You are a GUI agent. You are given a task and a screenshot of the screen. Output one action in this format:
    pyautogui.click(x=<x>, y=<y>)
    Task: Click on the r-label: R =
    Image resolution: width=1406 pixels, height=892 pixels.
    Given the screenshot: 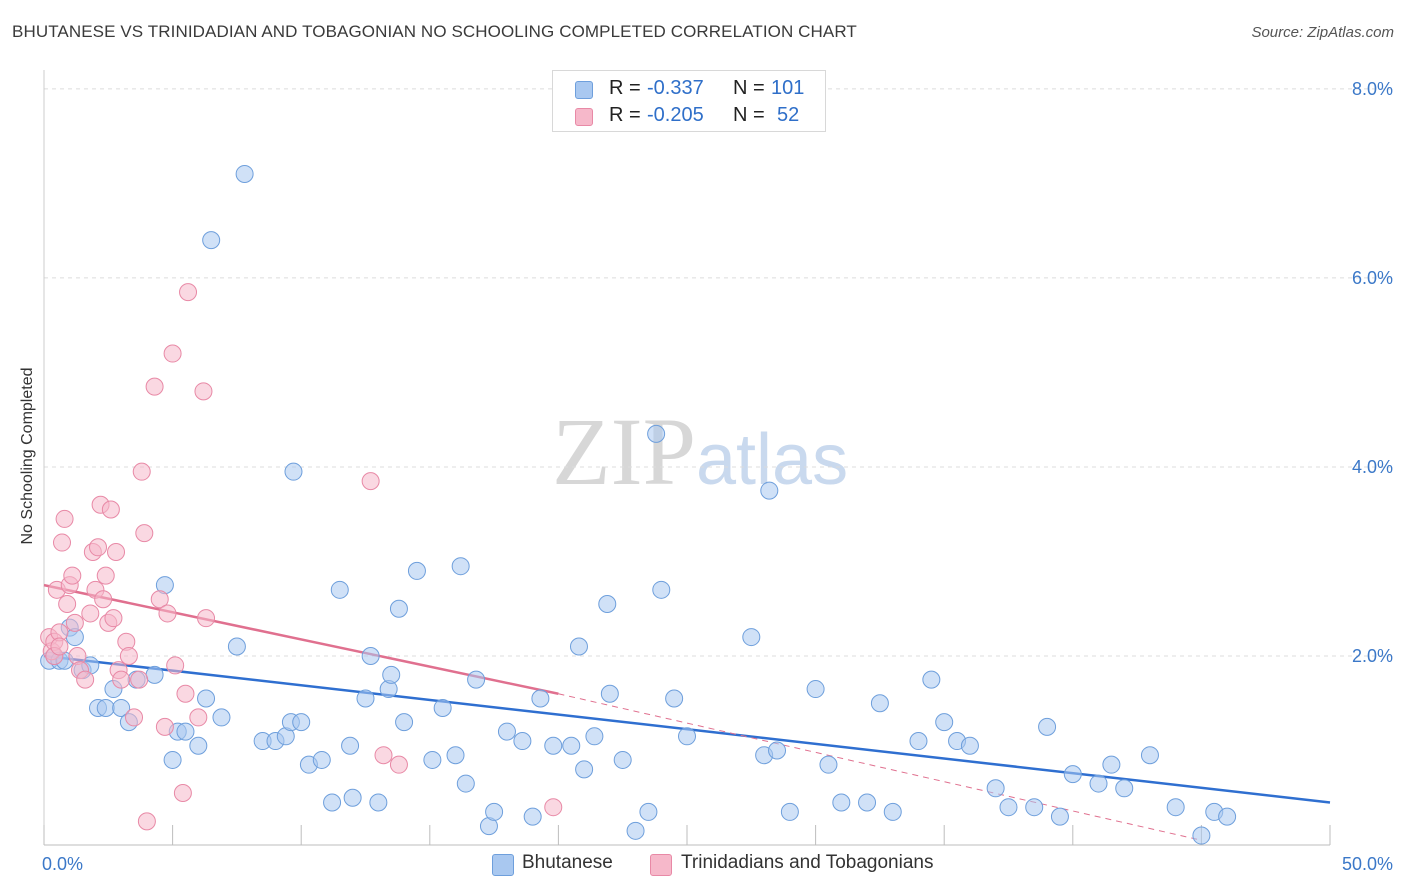 What is the action you would take?
    pyautogui.click(x=625, y=88)
    